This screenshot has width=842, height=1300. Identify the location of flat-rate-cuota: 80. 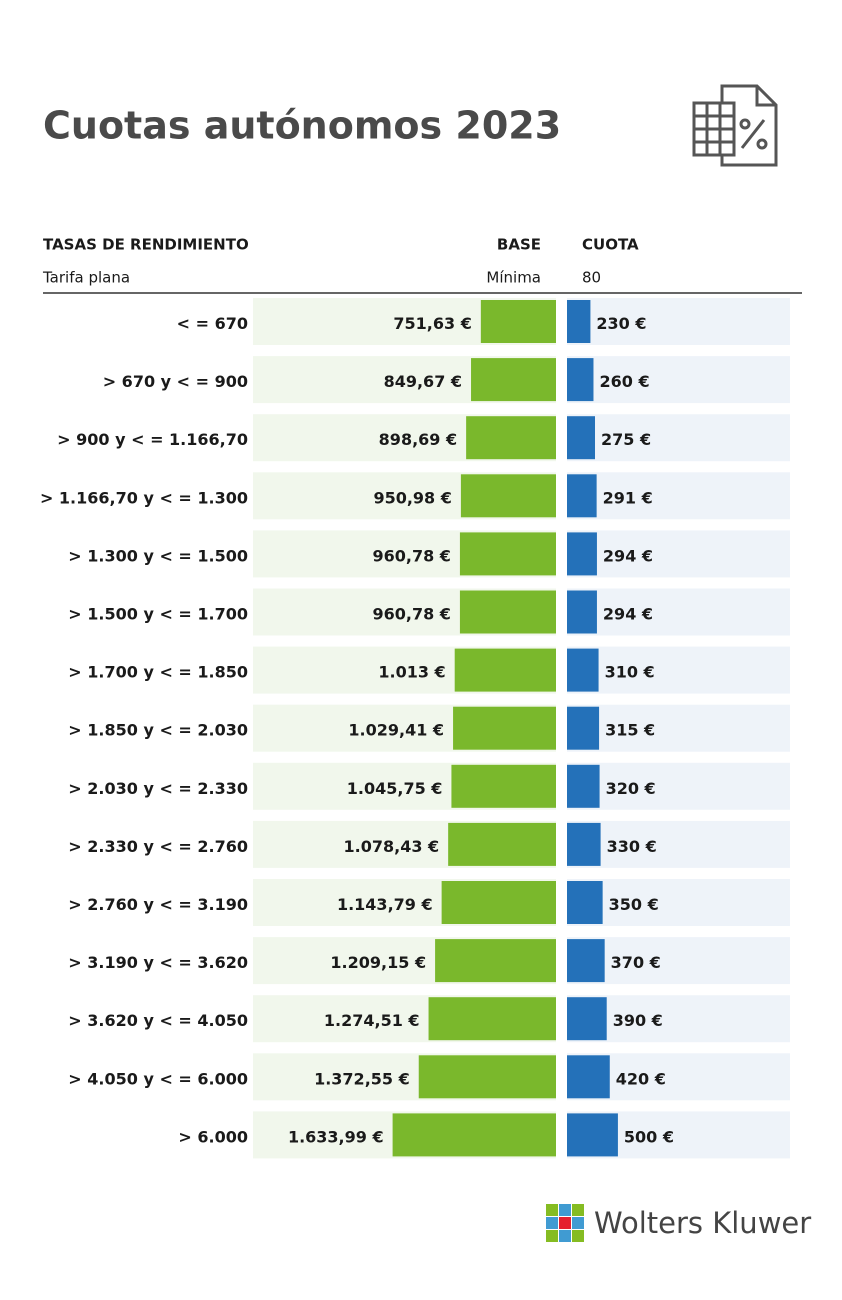
(591, 278).